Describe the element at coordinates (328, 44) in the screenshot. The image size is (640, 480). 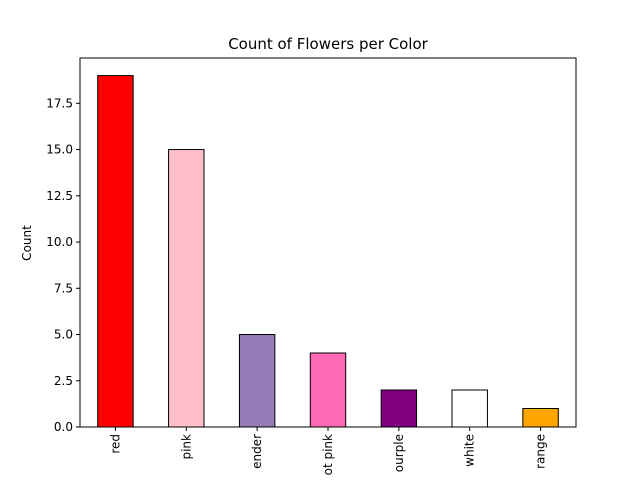
I see `chart-title: Count of Flowers per Color` at that location.